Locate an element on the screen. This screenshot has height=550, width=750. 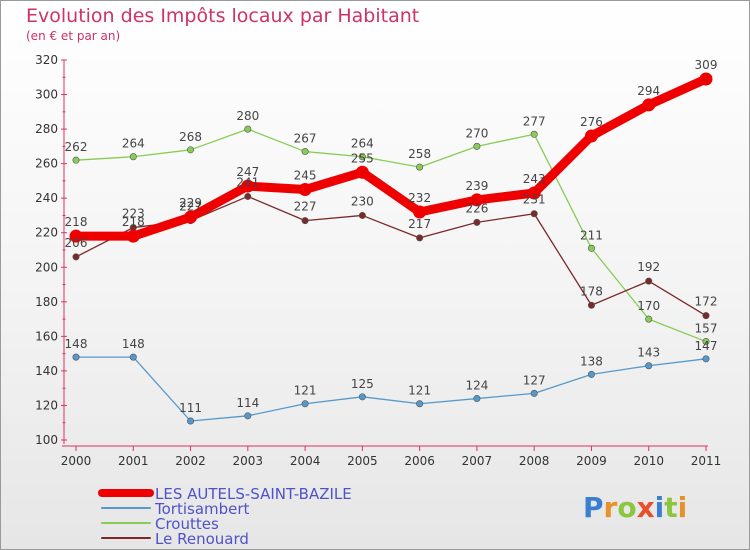
data-label: 241 is located at coordinates (247, 182).